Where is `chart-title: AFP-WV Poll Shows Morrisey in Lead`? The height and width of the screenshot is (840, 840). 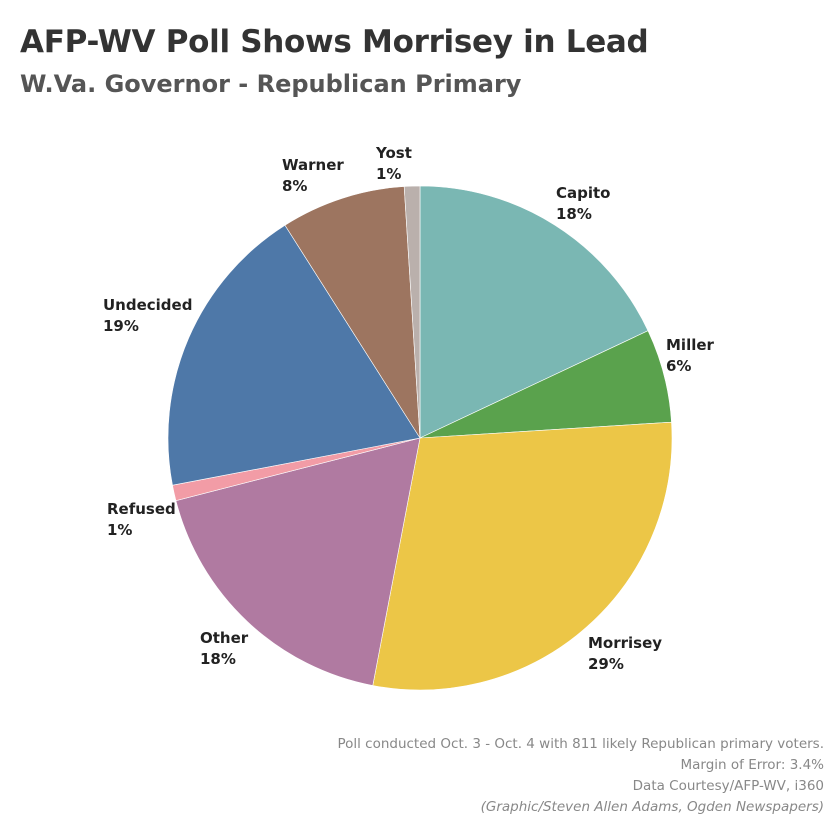
chart-title: AFP-WV Poll Shows Morrisey in Lead is located at coordinates (334, 42).